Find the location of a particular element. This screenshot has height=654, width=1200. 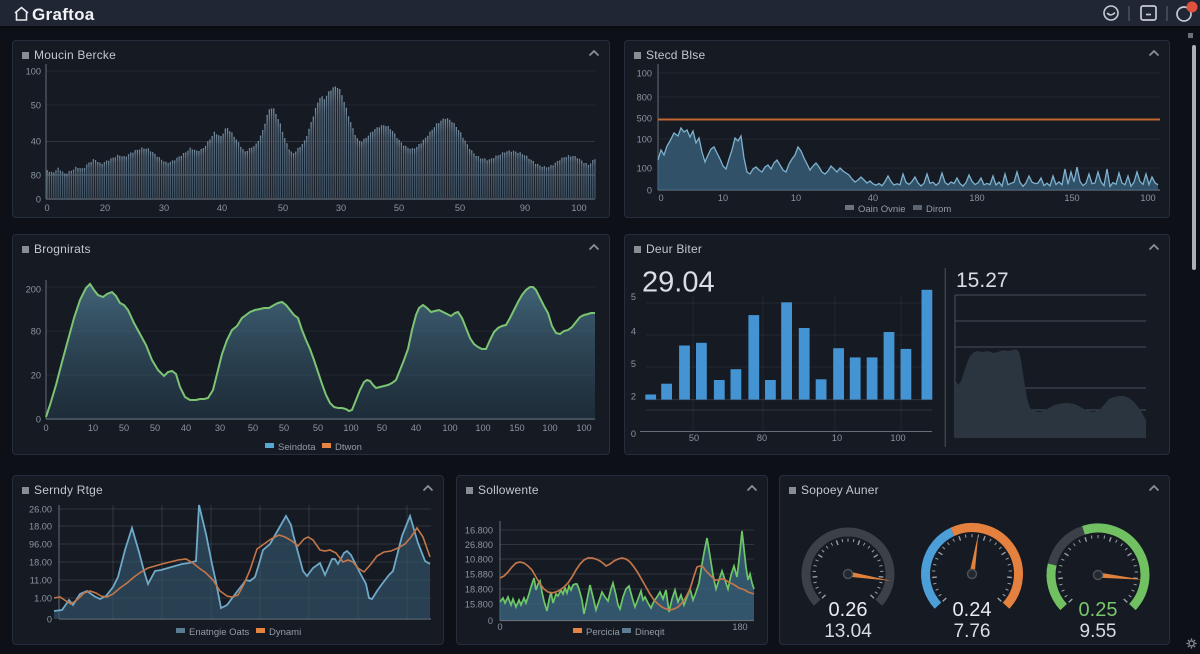

svg-text: 7.76 is located at coordinates (972, 631).